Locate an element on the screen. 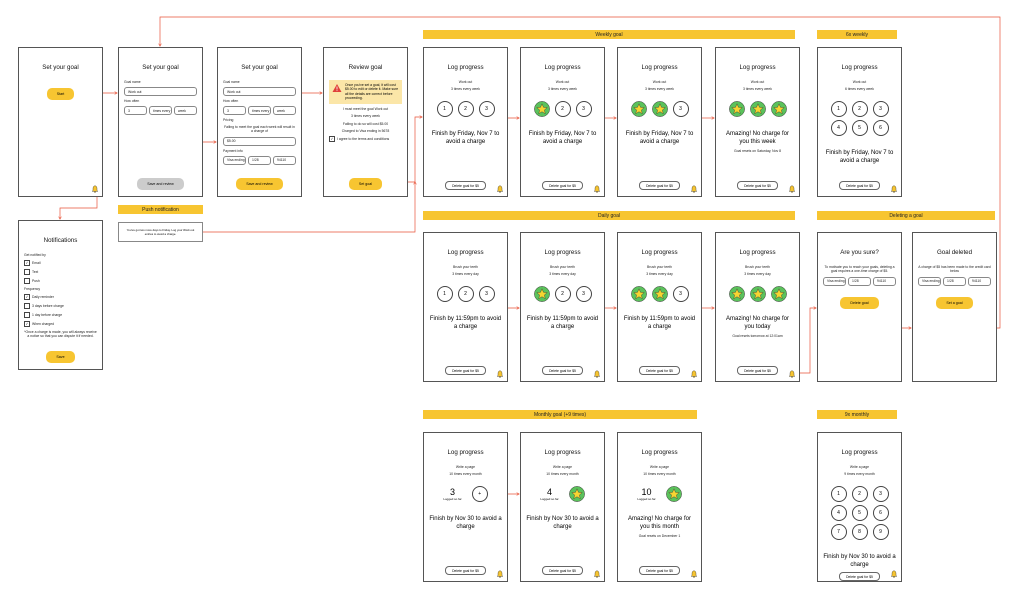  checkbox-option: ✓ Email is located at coordinates (32, 263).